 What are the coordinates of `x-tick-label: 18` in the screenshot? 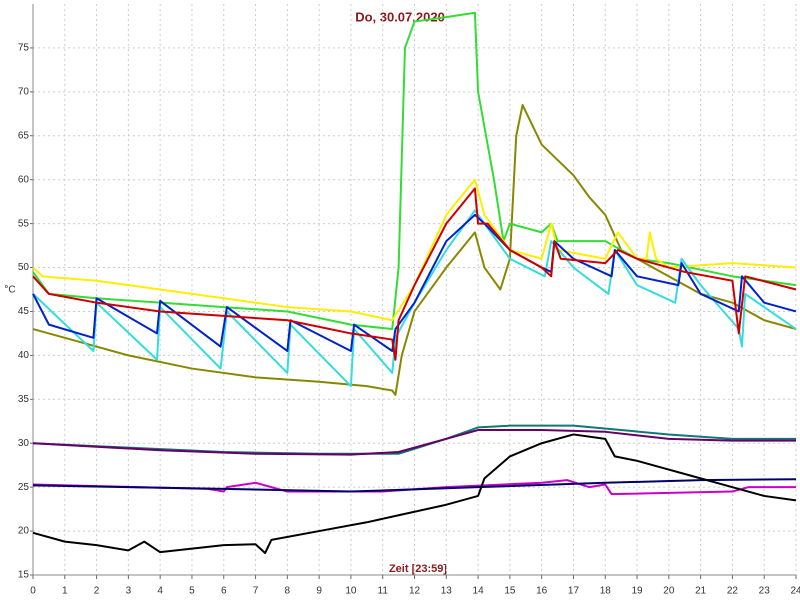 It's located at (606, 591).